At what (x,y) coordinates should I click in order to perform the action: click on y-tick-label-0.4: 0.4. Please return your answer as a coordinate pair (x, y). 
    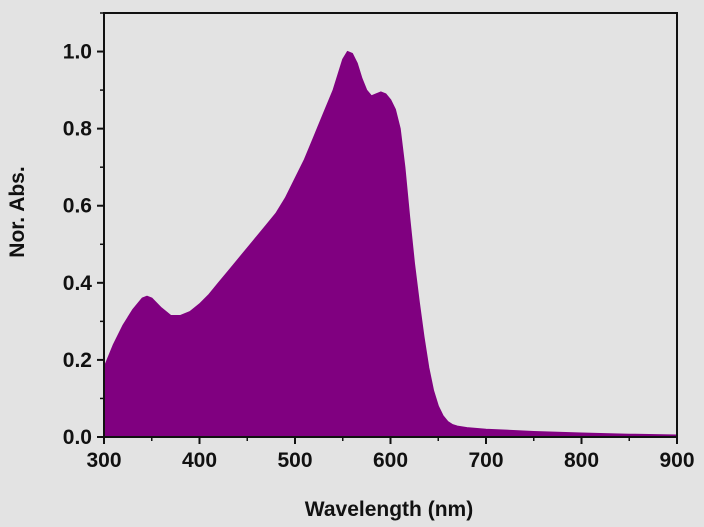
    Looking at the image, I should click on (78, 283).